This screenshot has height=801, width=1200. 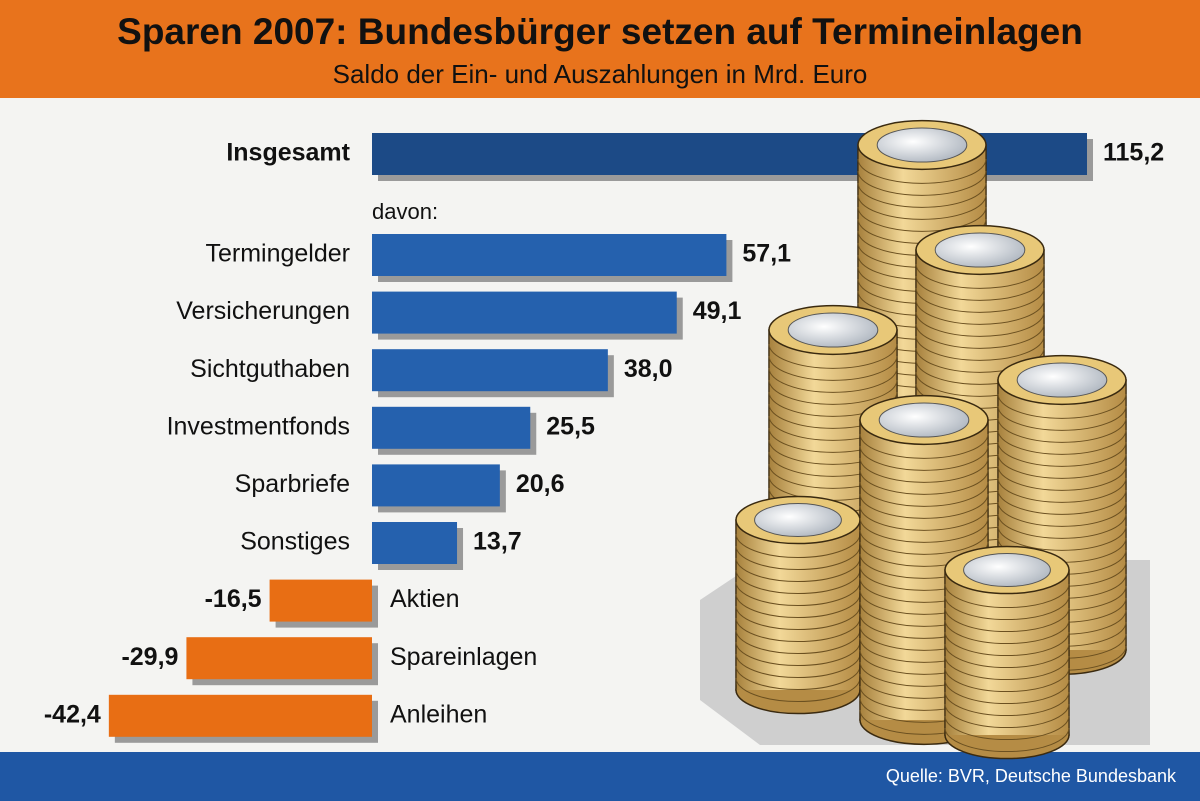 What do you see at coordinates (717, 311) in the screenshot?
I see `value-label: 49,1` at bounding box center [717, 311].